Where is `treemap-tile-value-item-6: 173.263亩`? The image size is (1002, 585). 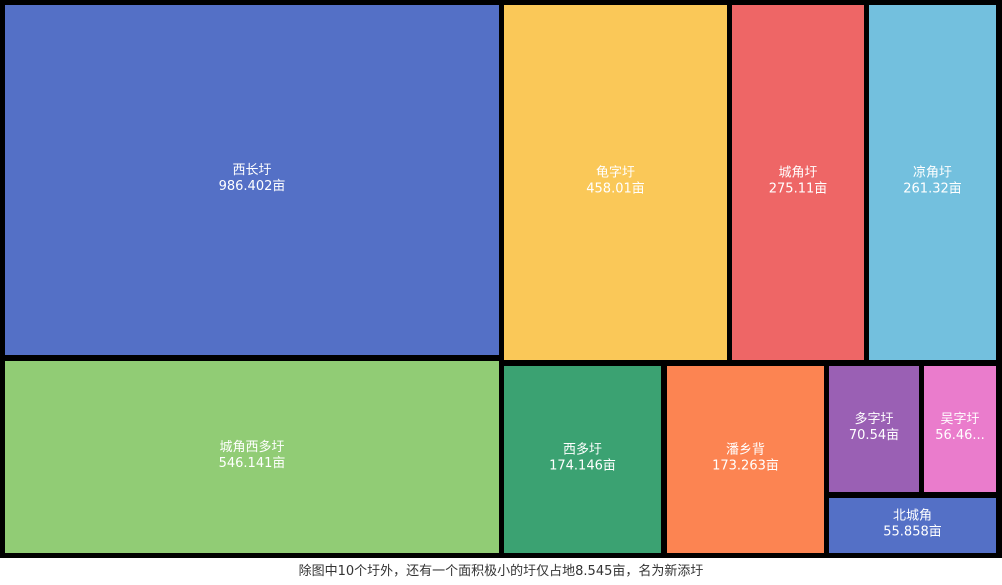 treemap-tile-value-item-6: 173.263亩 is located at coordinates (745, 466).